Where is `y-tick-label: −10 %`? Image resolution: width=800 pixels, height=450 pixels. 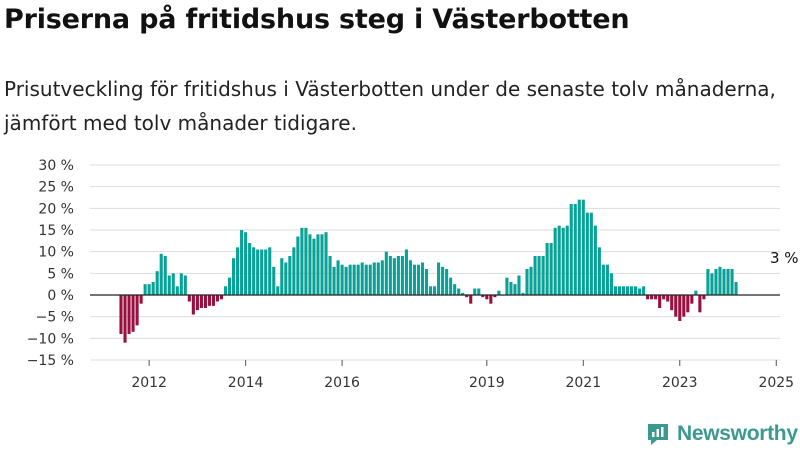
y-tick-label: −10 % is located at coordinates (50, 339).